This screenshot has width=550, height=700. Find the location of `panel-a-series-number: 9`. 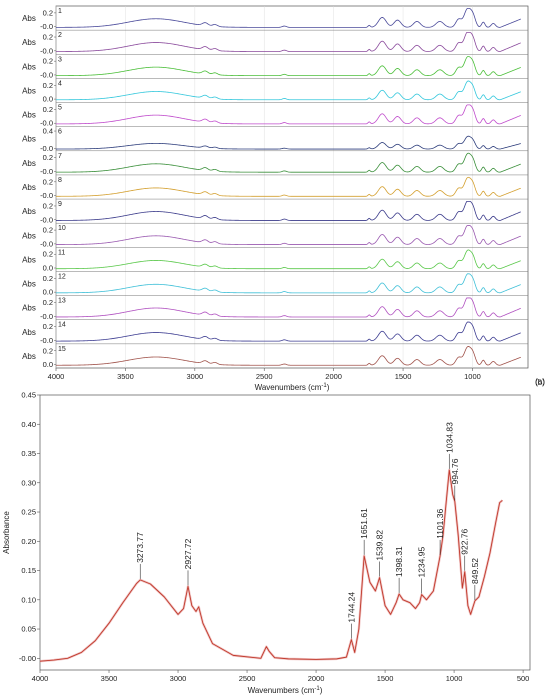

panel-a-series-number: 9 is located at coordinates (60, 204).